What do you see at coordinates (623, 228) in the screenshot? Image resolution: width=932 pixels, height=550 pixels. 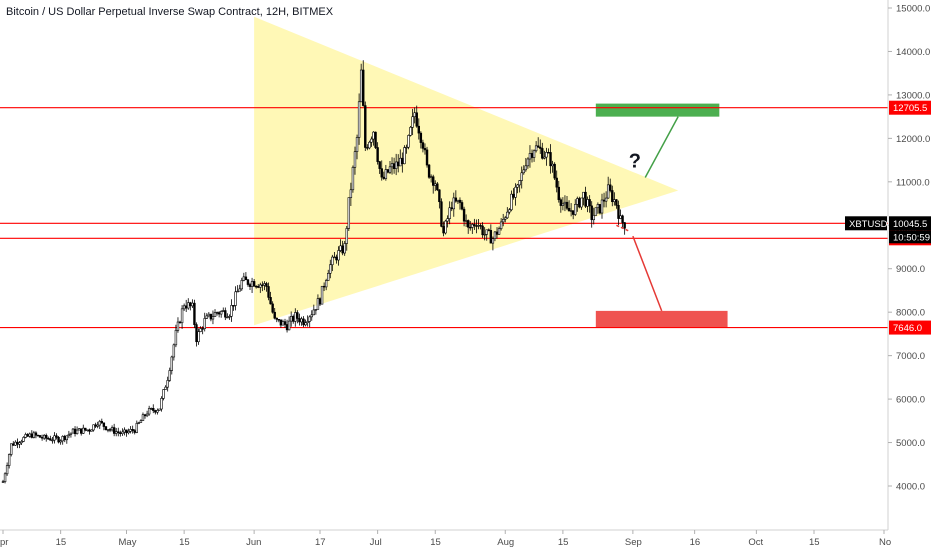 I see `projection-dash` at bounding box center [623, 228].